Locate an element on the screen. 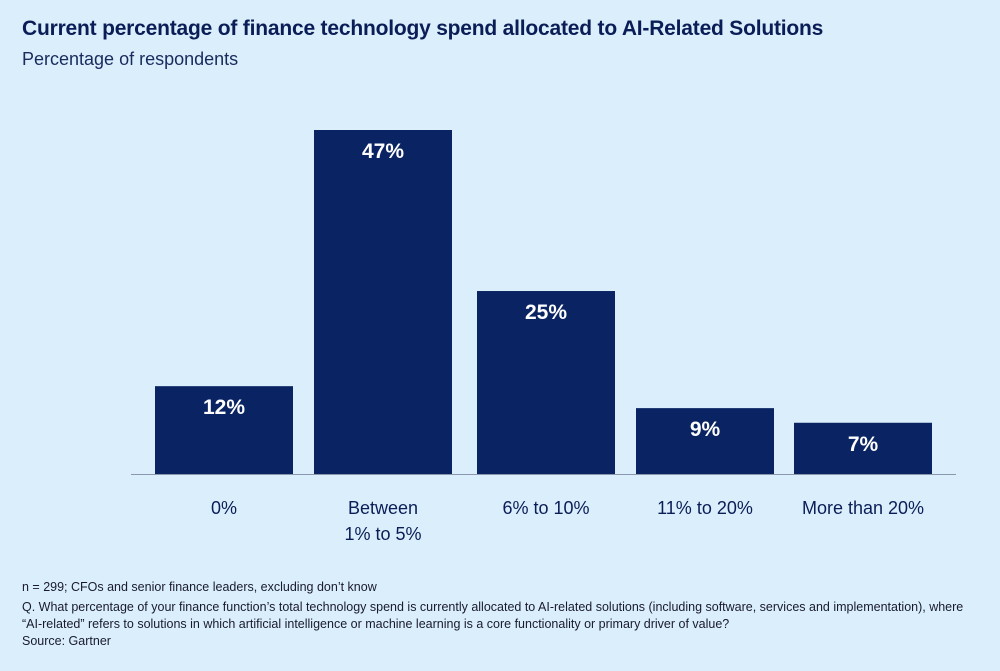 The height and width of the screenshot is (671, 1000). data-label-1: 47% is located at coordinates (383, 151).